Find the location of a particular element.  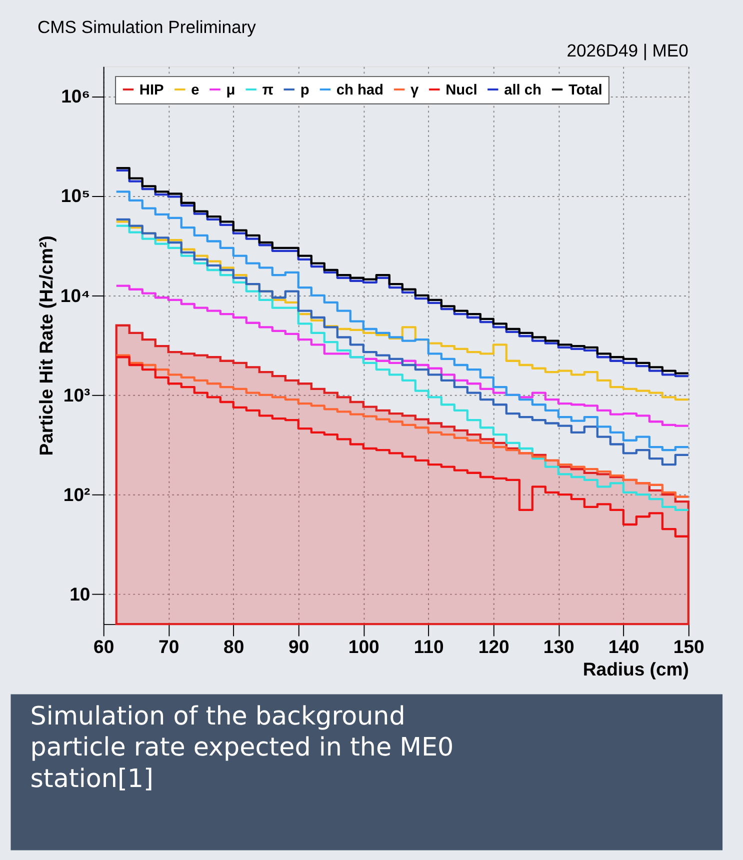

legend-label: all ch is located at coordinates (523, 90).